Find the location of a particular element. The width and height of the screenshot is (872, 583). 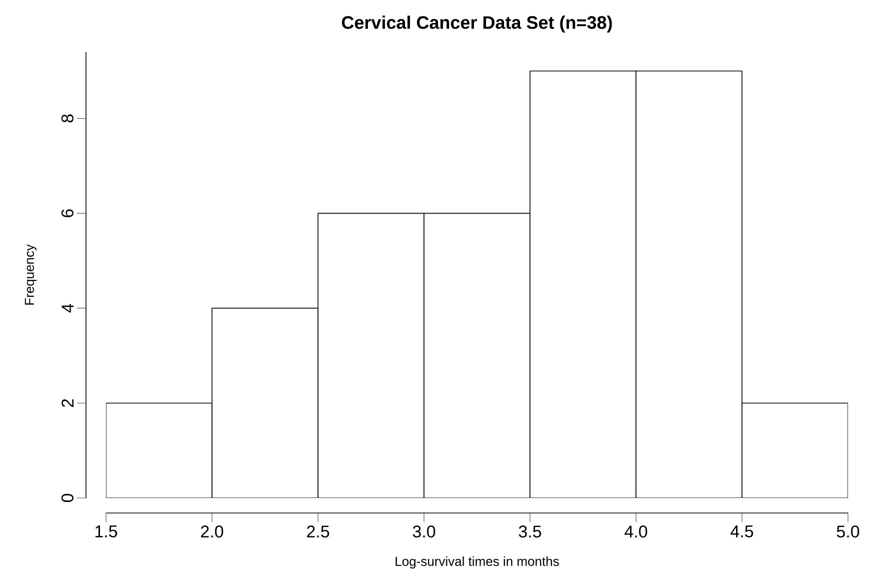

y-axis-title: Frequency is located at coordinates (30, 274).